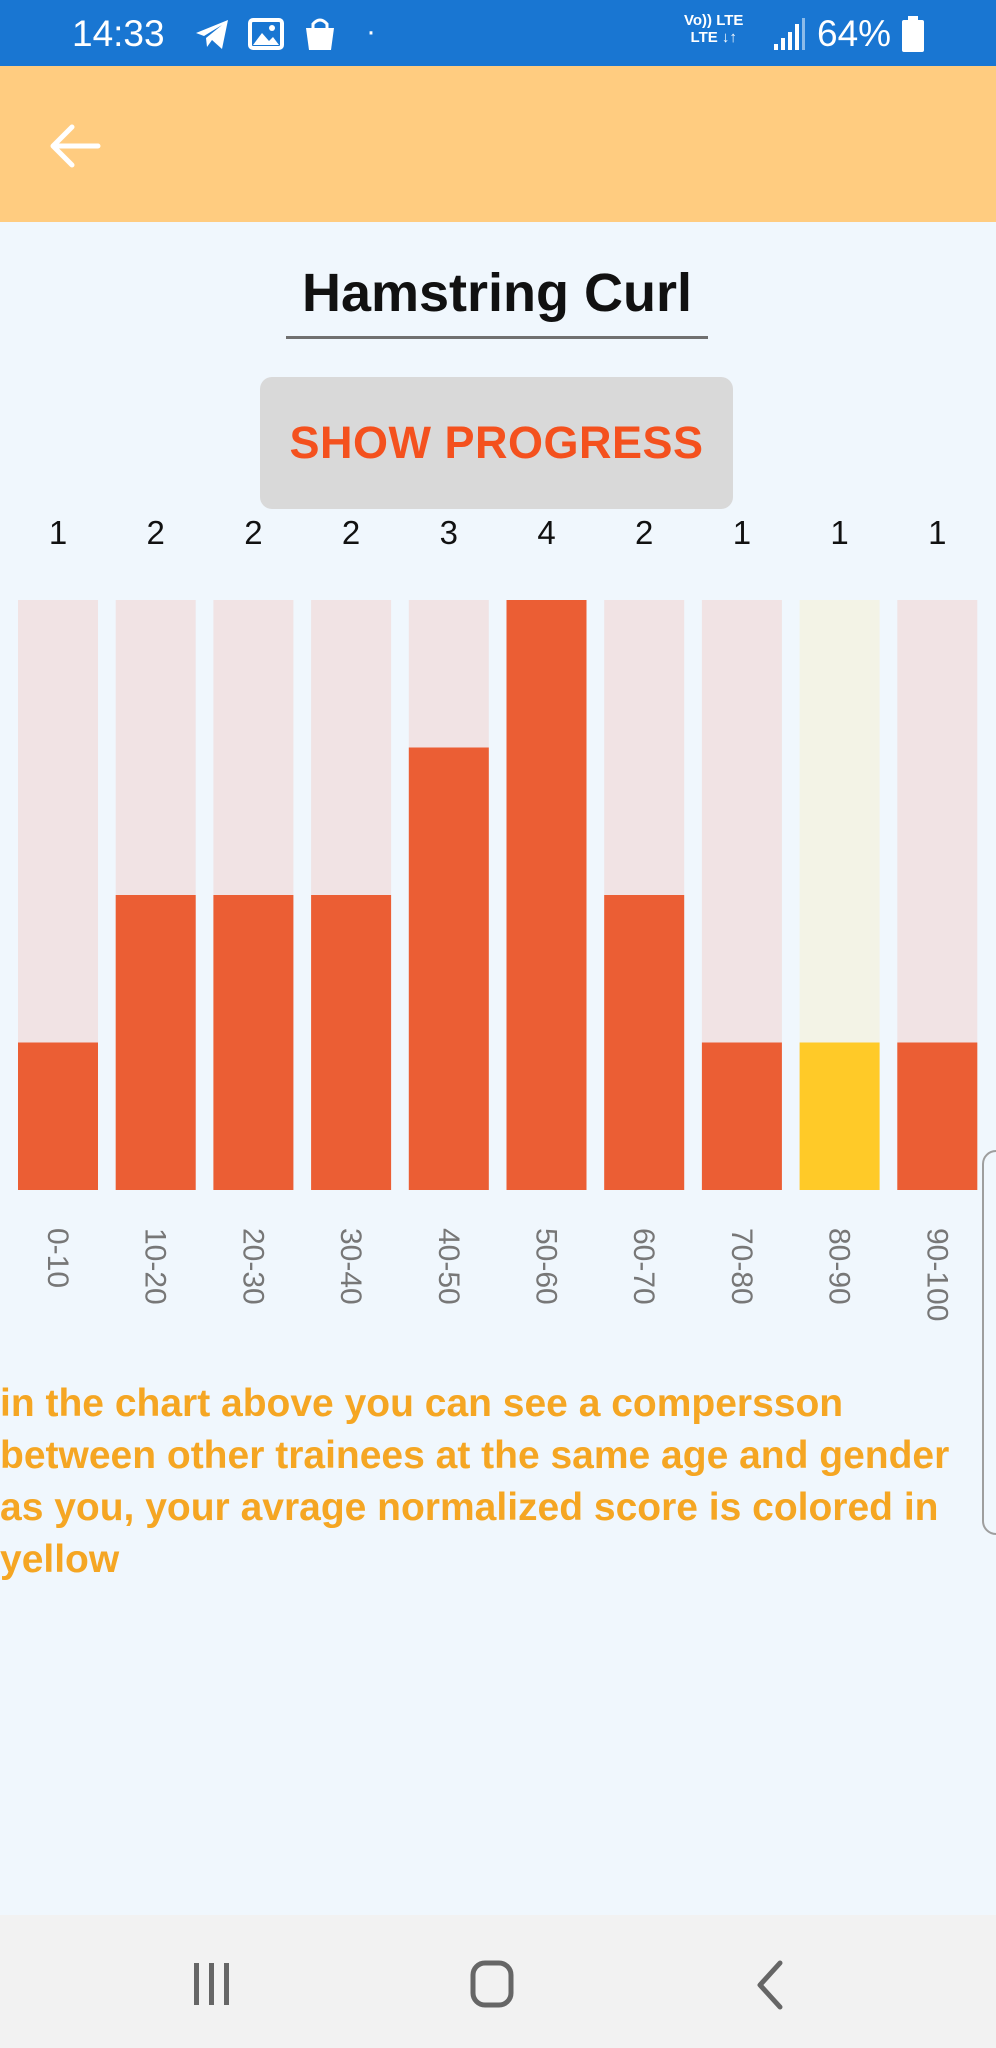  What do you see at coordinates (118, 33) in the screenshot?
I see `status-time: 14:33` at bounding box center [118, 33].